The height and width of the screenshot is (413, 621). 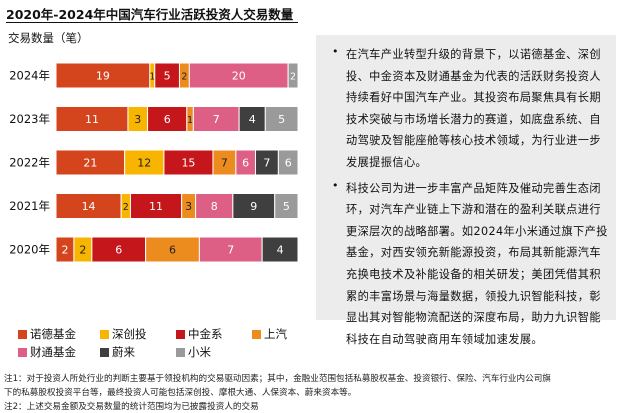 I want to click on data-label: 20, so click(x=239, y=76).